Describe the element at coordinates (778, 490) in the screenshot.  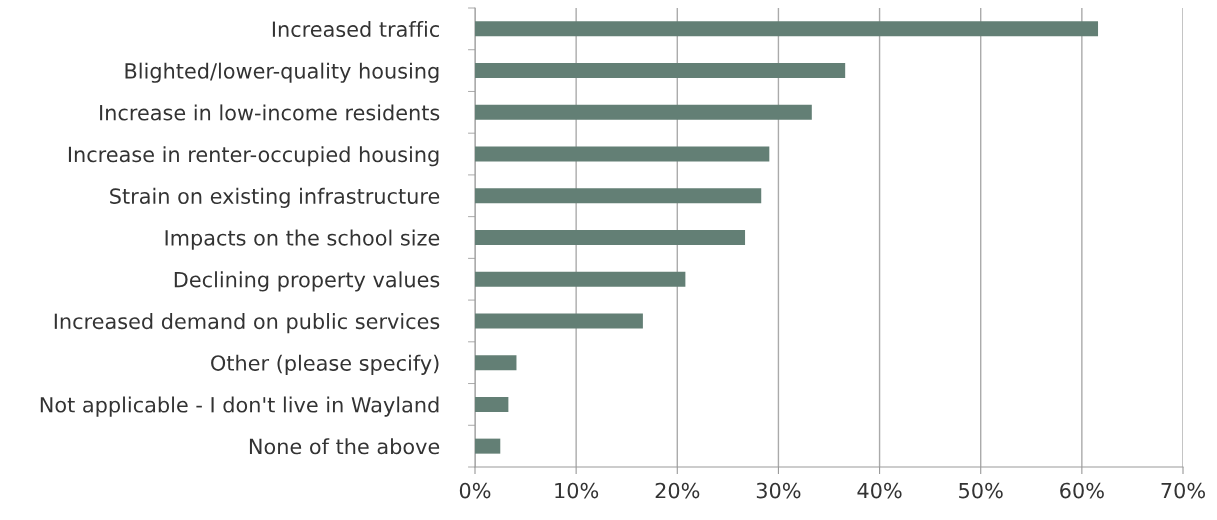
I see `x-tick-label: 30%` at that location.